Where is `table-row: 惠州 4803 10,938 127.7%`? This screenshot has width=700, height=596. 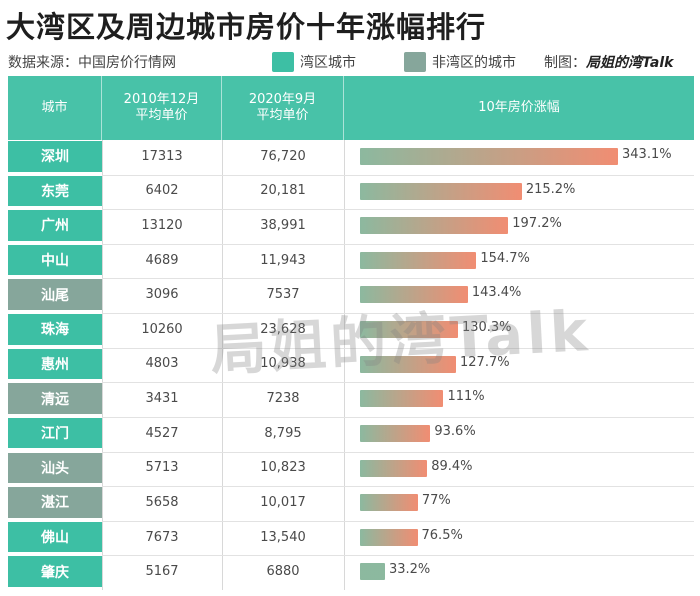 table-row: 惠州 4803 10,938 127.7% is located at coordinates (351, 364).